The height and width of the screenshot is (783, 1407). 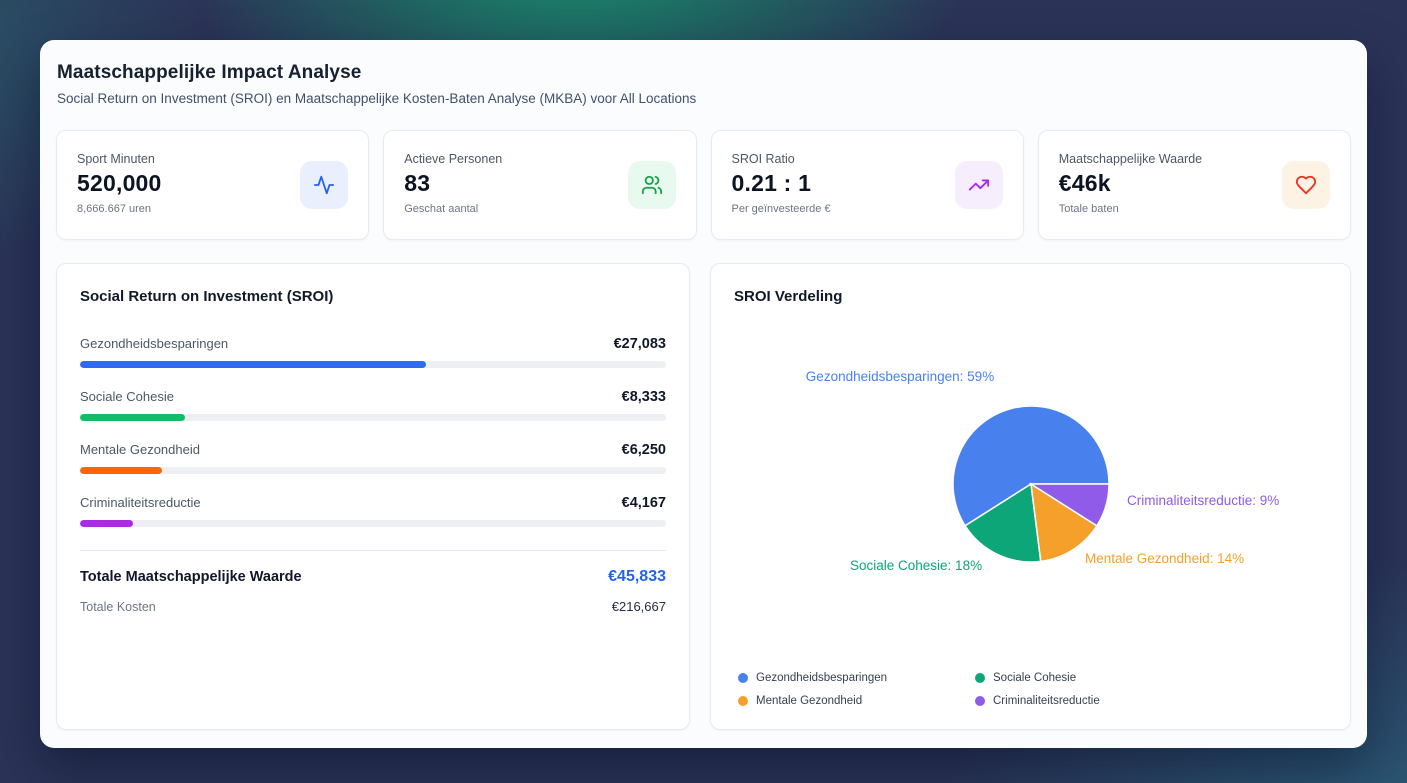 I want to click on users-icon, so click(x=651, y=185).